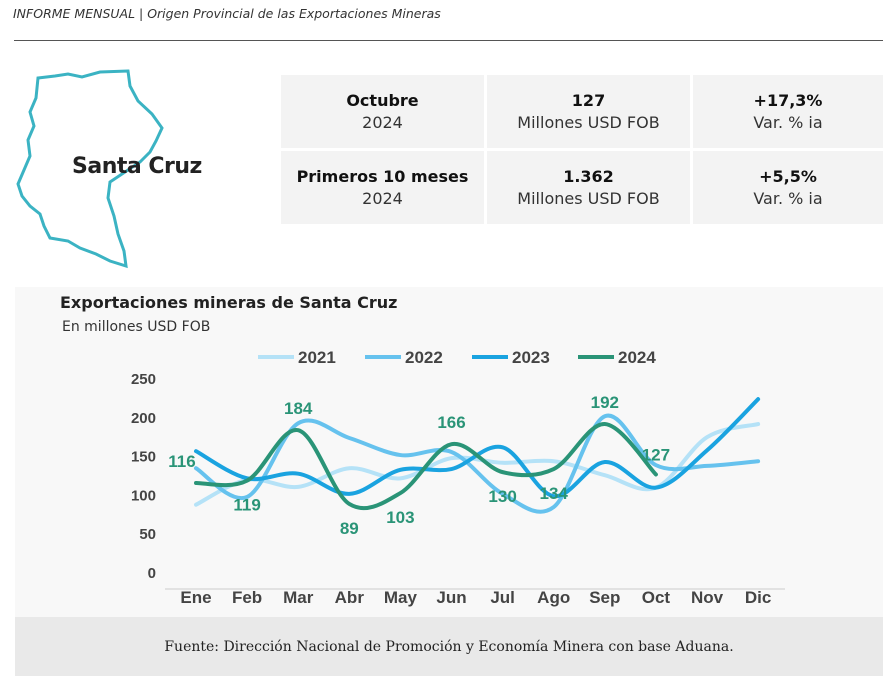 The image size is (883, 676). Describe the element at coordinates (531, 357) in the screenshot. I see `legend-label: 2023` at that location.